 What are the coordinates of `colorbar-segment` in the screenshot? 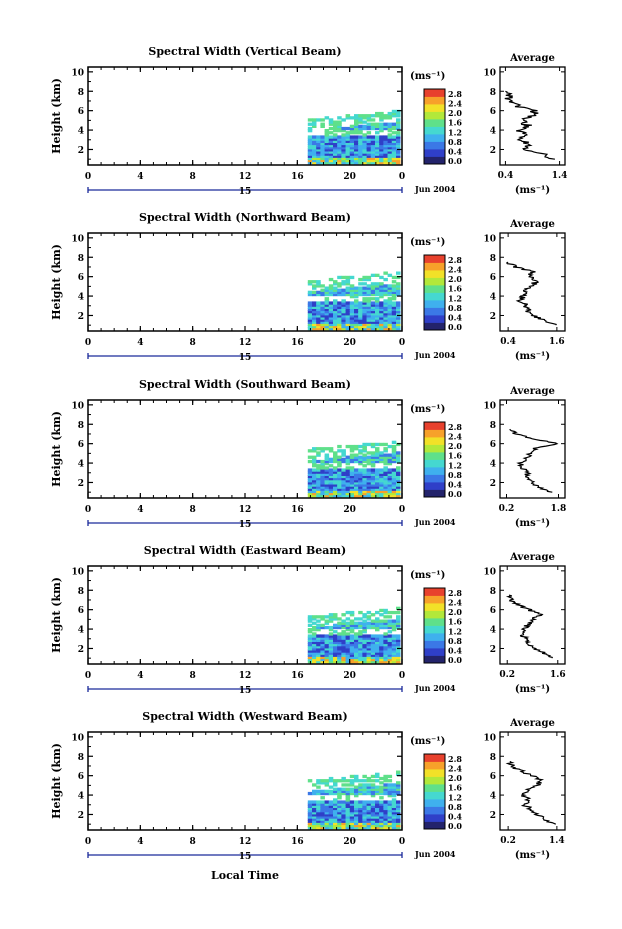 It's located at (434, 825).